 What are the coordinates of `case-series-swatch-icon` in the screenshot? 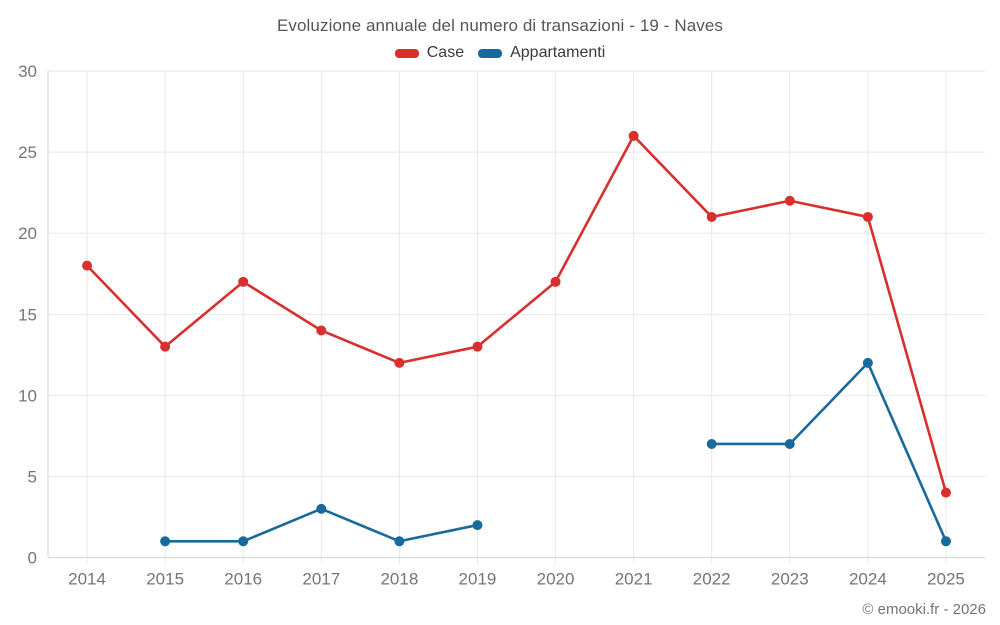 It's located at (406, 53).